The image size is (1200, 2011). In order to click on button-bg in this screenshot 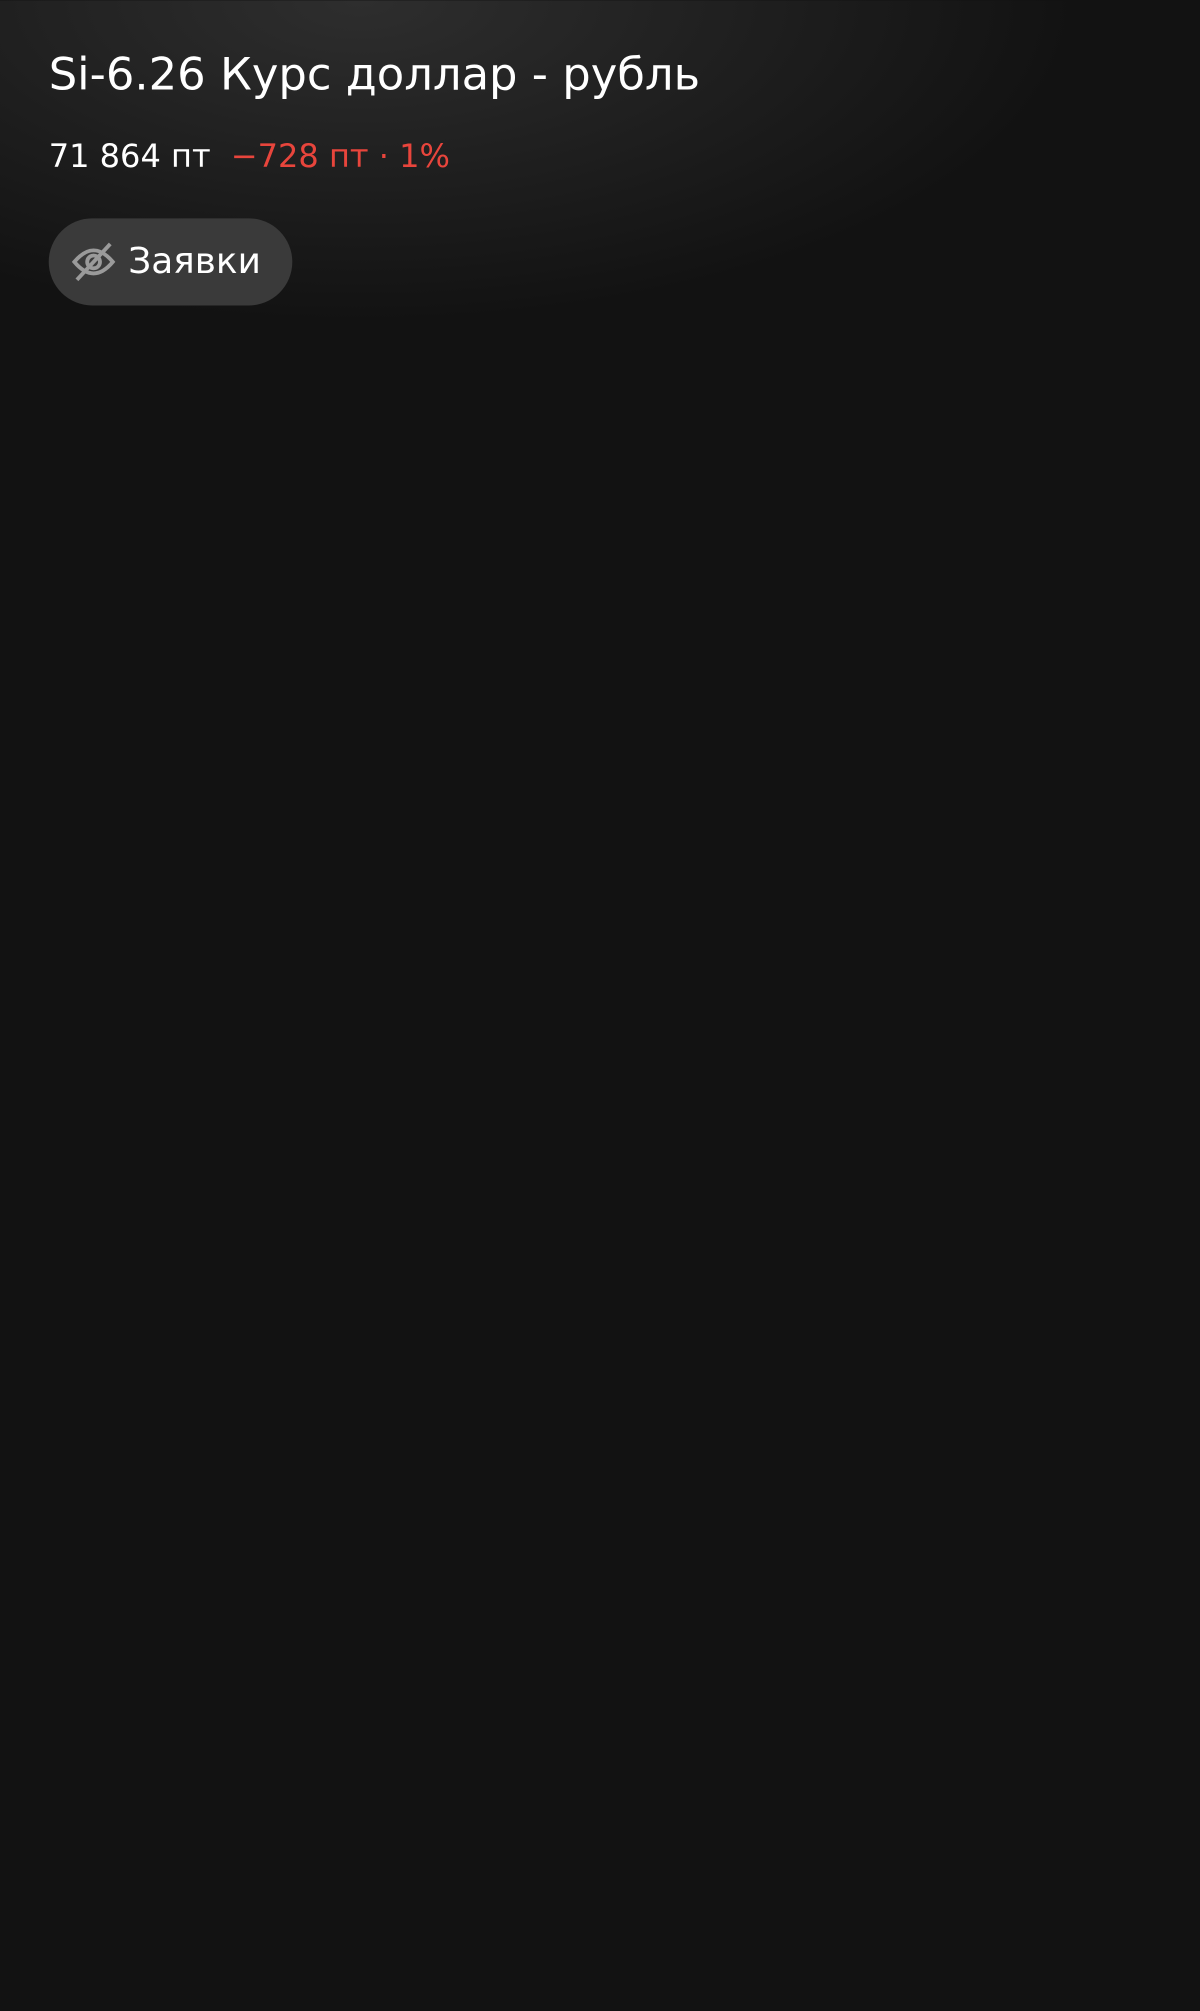, I will do `click(170, 262)`.